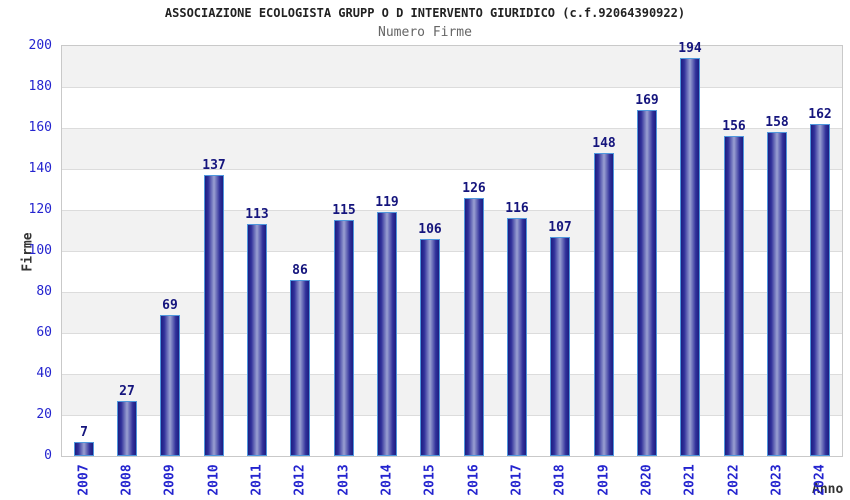 This screenshot has width=850, height=500. What do you see at coordinates (214, 480) in the screenshot?
I see `x-tick-label: 2010` at bounding box center [214, 480].